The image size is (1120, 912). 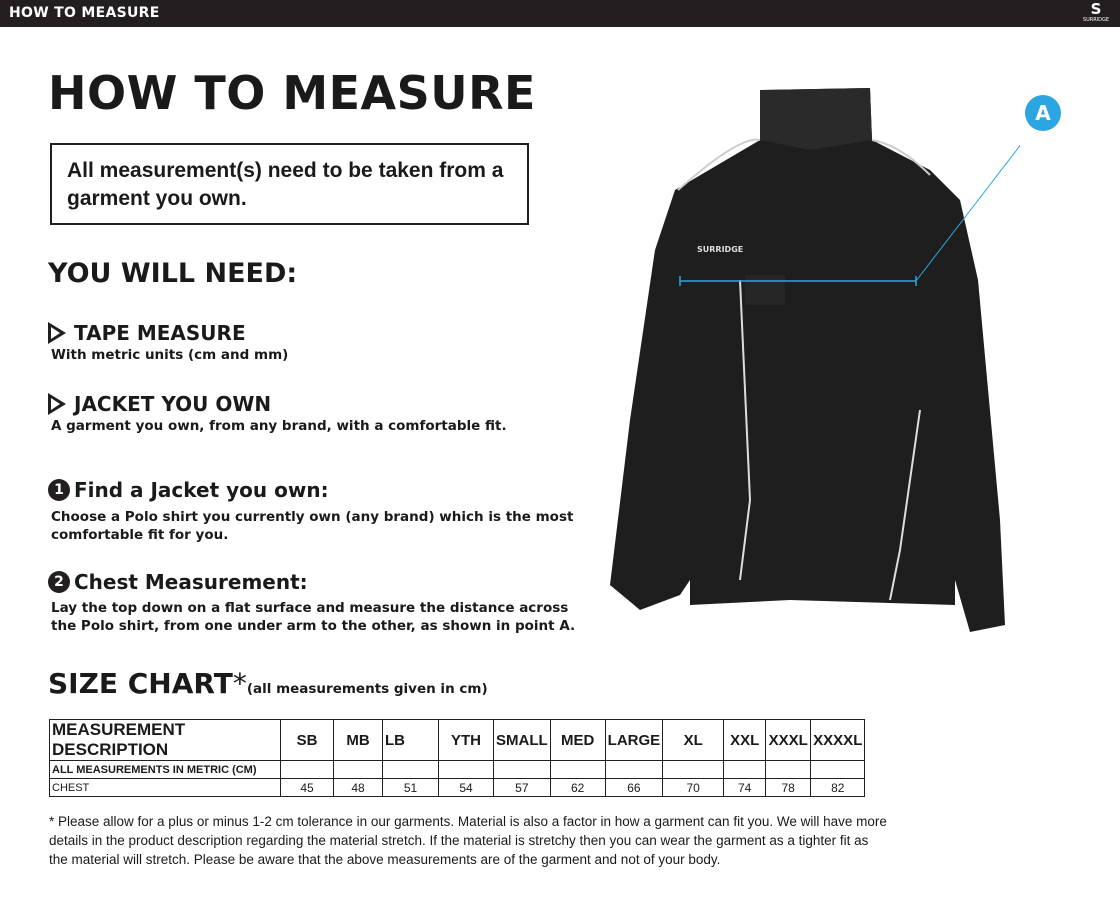 What do you see at coordinates (173, 404) in the screenshot?
I see `need-item-title: JACKET YOU OWN` at bounding box center [173, 404].